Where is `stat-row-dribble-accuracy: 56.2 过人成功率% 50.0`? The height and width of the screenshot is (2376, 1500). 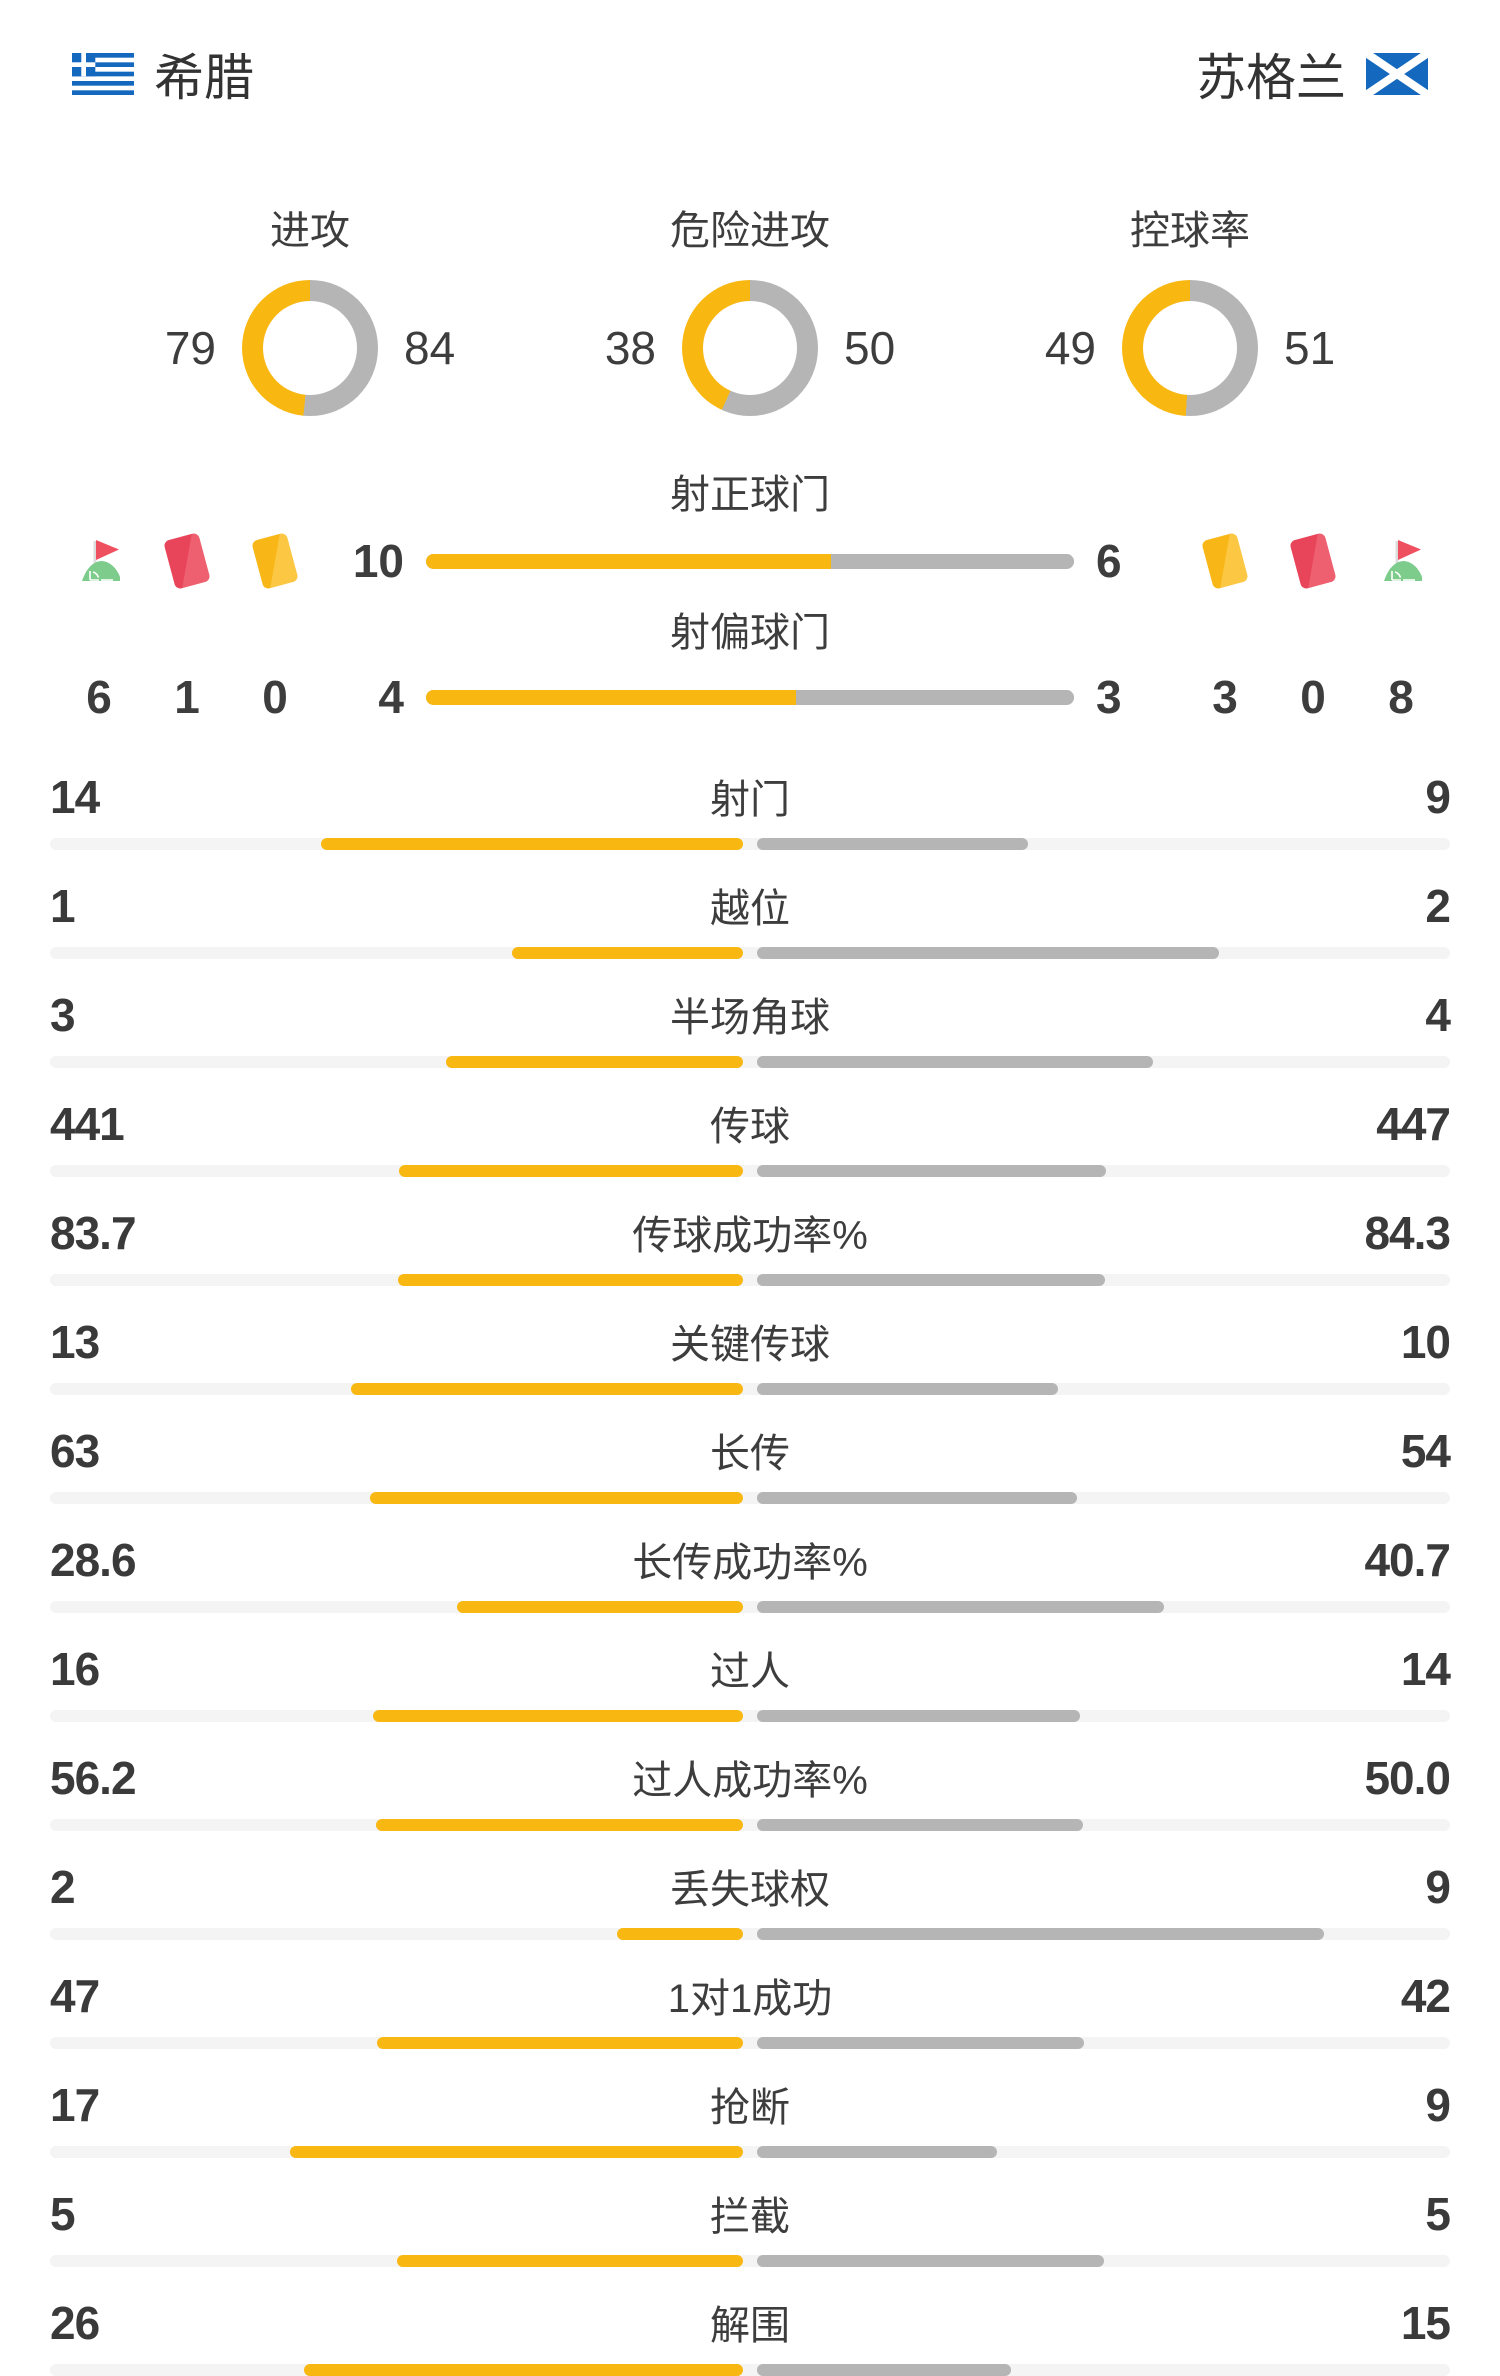
stat-row-dribble-accuracy: 56.2 过人成功率% 50.0 is located at coordinates (750, 1791).